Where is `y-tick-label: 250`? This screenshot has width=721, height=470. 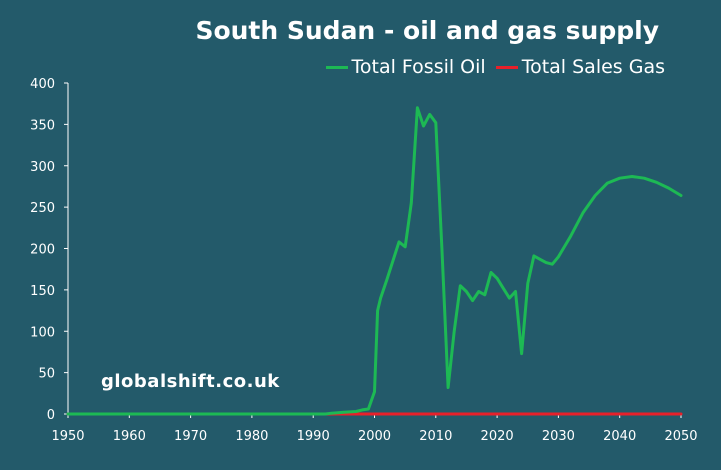
y-tick-label: 250 is located at coordinates (42, 208).